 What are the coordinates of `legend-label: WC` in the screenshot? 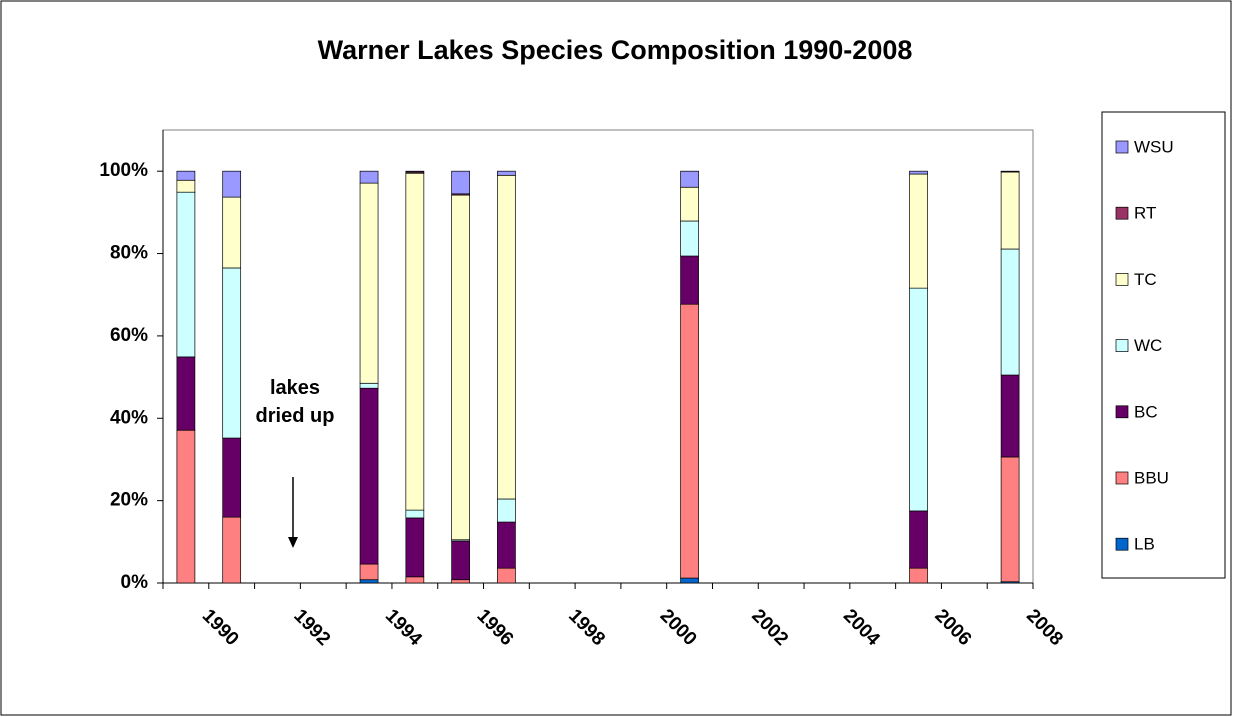 It's located at (1148, 345).